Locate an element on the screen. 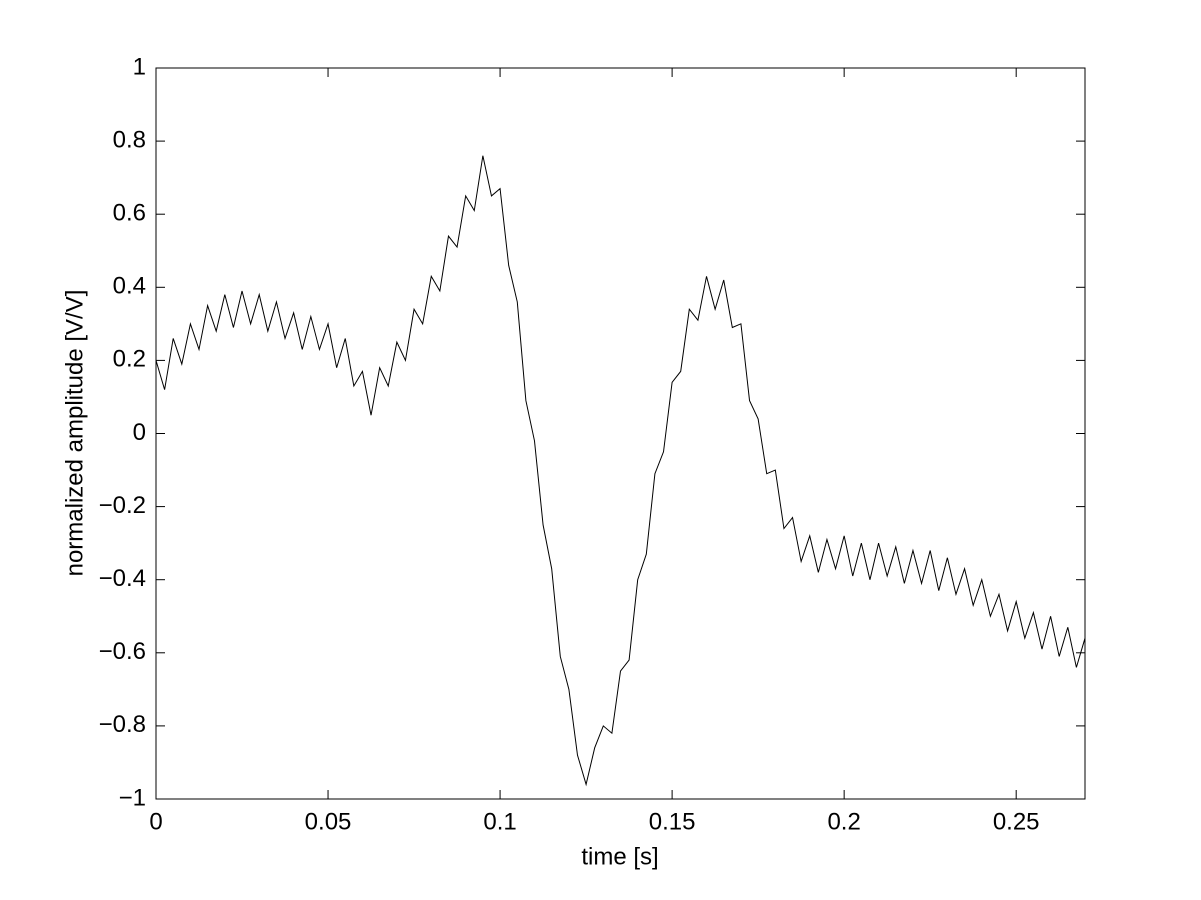 This screenshot has width=1201, height=900. x-tick-label: 0.15 is located at coordinates (672, 821).